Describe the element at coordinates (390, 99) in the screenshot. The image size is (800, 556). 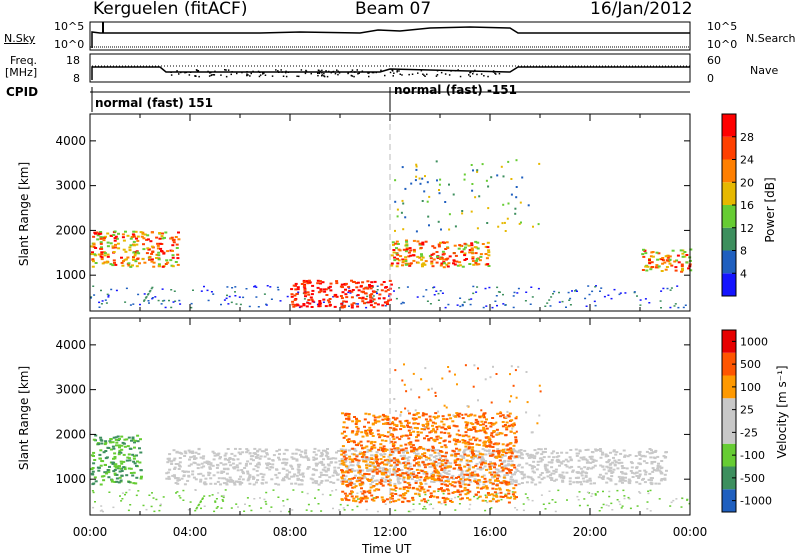
I see `cpid-panel` at that location.